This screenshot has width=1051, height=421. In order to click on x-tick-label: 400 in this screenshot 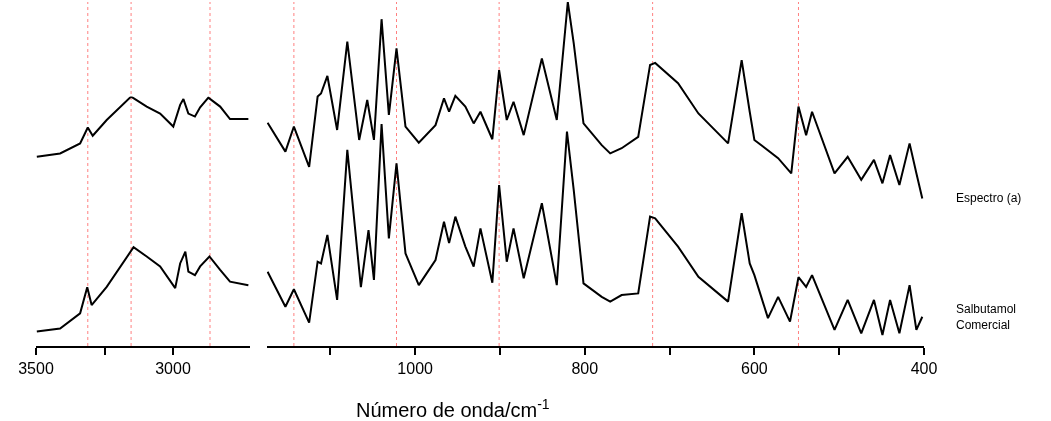, I will do `click(924, 368)`.